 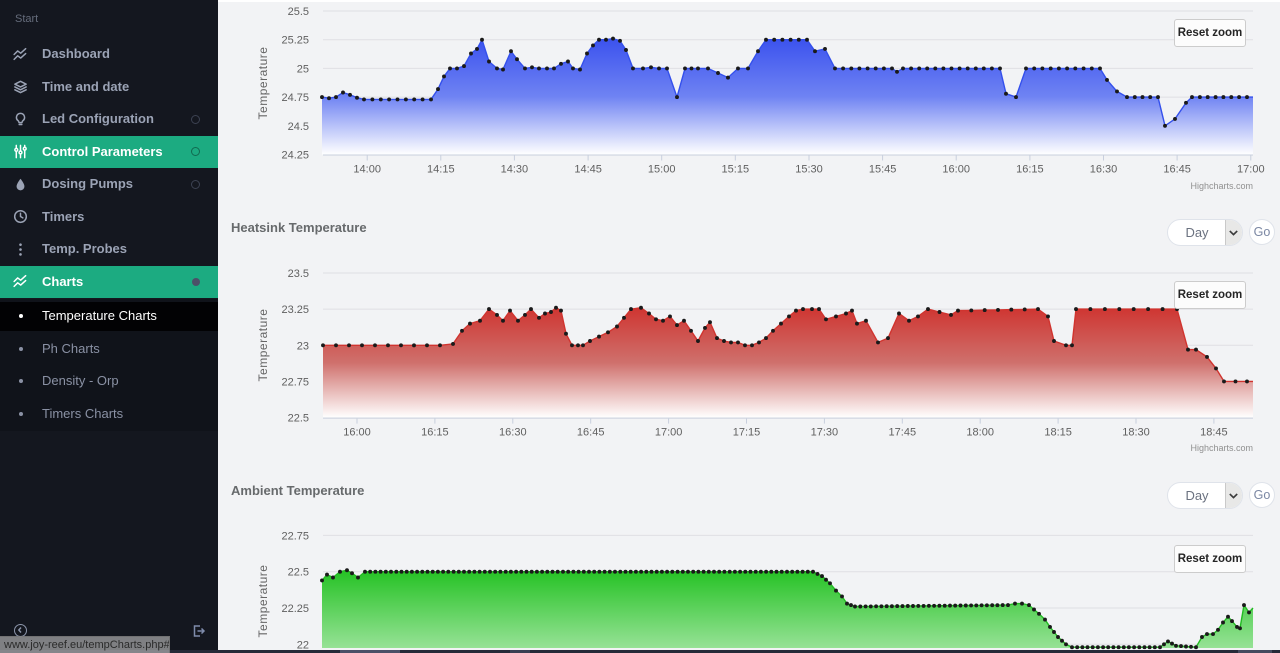 I want to click on svg-text: 14:45, so click(x=588, y=170).